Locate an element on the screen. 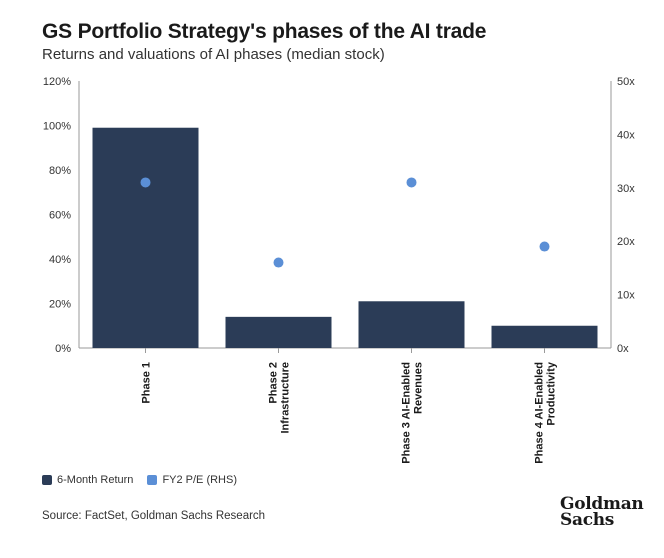  legend-item-pe: FY2 P/E (RHS) is located at coordinates (192, 480).